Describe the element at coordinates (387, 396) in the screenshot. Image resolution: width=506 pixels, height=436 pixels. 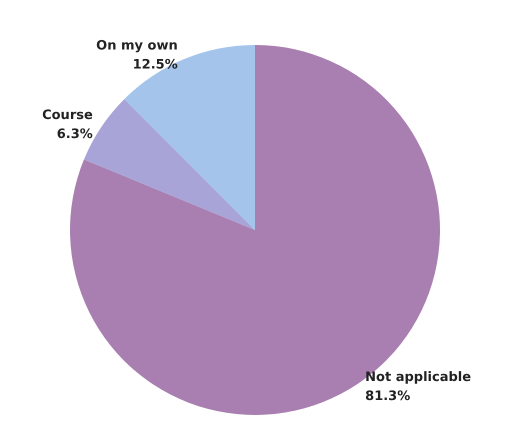
I see `data-label: 81.3%` at that location.